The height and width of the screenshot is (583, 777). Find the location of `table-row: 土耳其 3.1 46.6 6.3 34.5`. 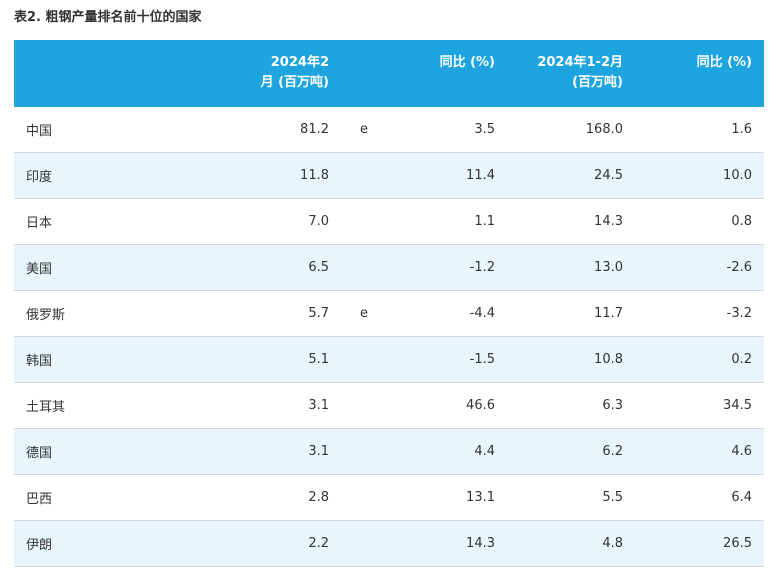

table-row: 土耳其 3.1 46.6 6.3 34.5 is located at coordinates (389, 405).